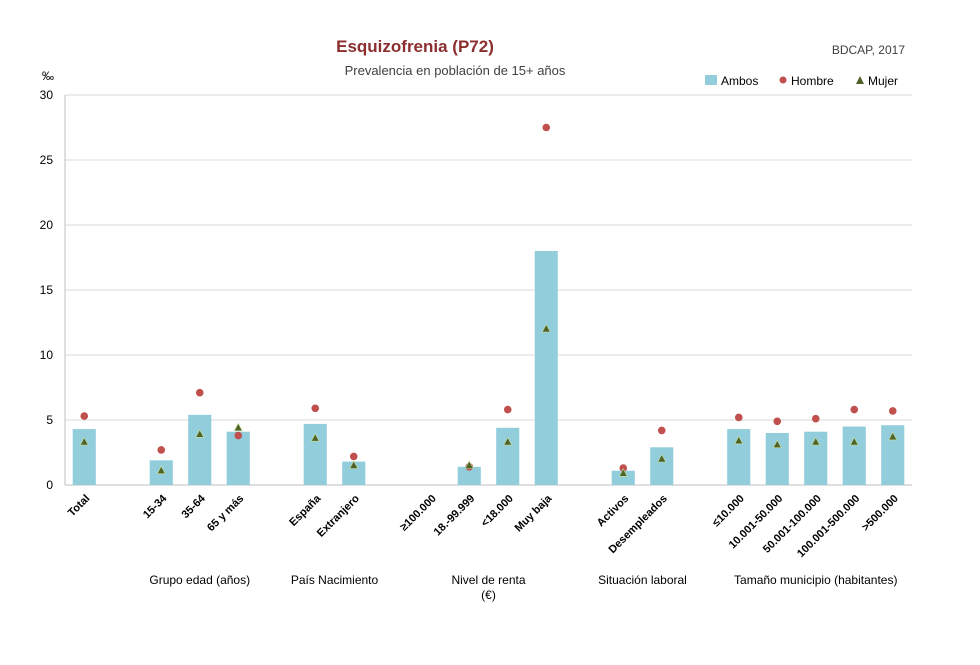  What do you see at coordinates (488, 595) in the screenshot?
I see `group-label: (€)` at bounding box center [488, 595].